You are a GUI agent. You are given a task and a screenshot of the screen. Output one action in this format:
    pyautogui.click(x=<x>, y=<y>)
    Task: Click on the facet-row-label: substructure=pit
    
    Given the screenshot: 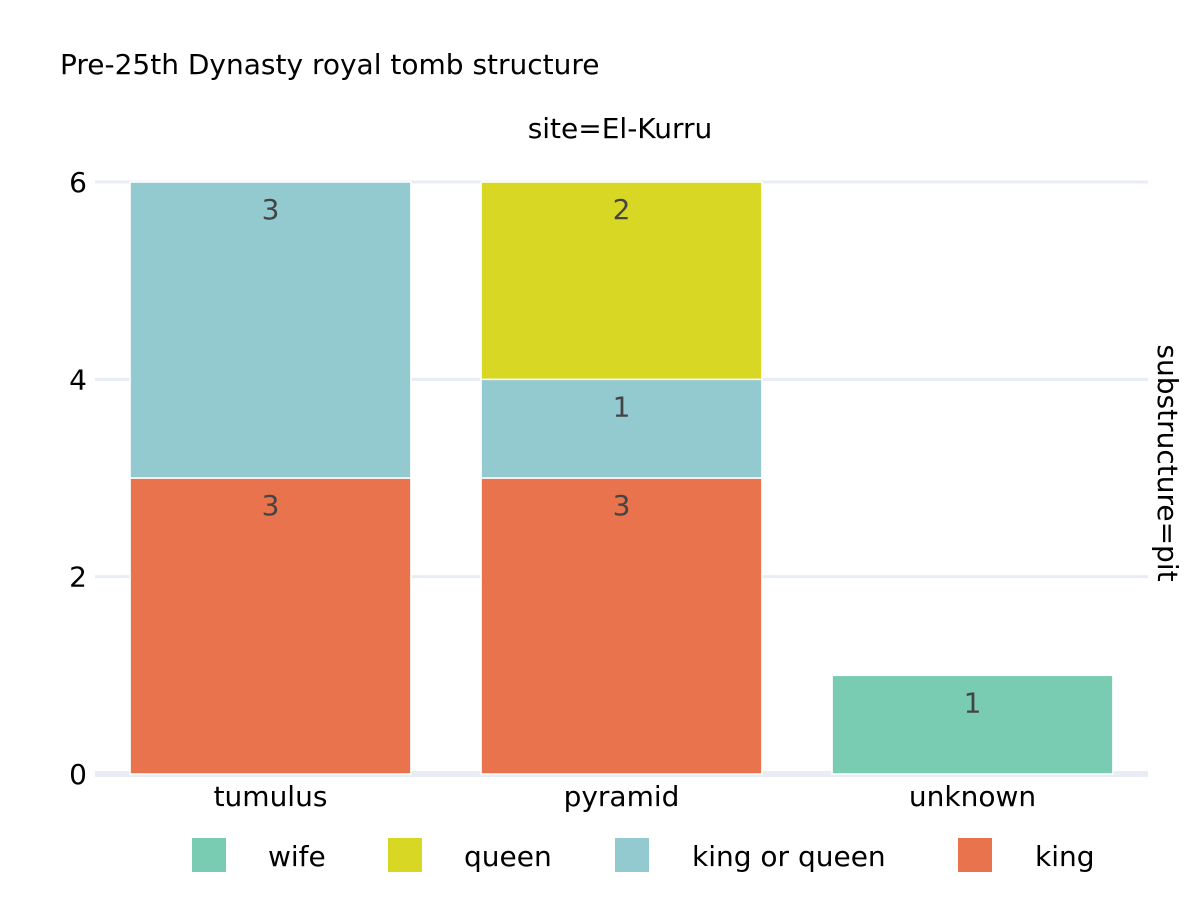 What is the action you would take?
    pyautogui.click(x=1167, y=462)
    